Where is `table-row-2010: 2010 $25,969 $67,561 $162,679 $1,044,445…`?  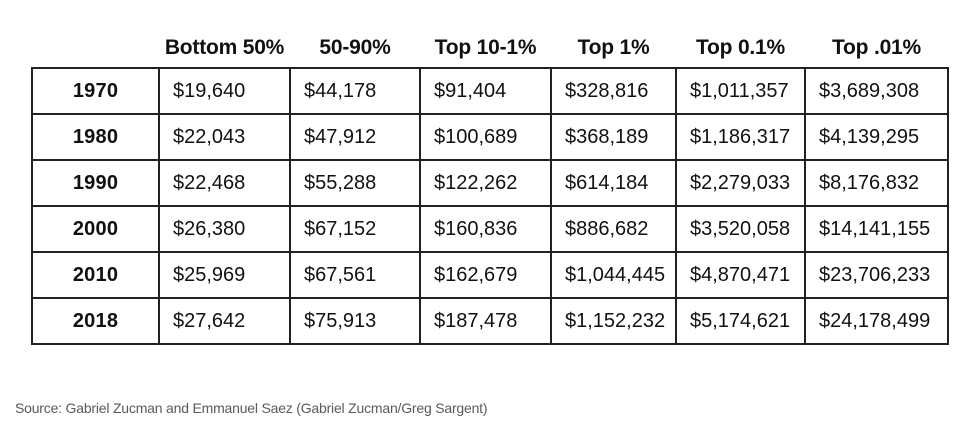
table-row-2010: 2010 $25,969 $67,561 $162,679 $1,044,445… is located at coordinates (490, 275).